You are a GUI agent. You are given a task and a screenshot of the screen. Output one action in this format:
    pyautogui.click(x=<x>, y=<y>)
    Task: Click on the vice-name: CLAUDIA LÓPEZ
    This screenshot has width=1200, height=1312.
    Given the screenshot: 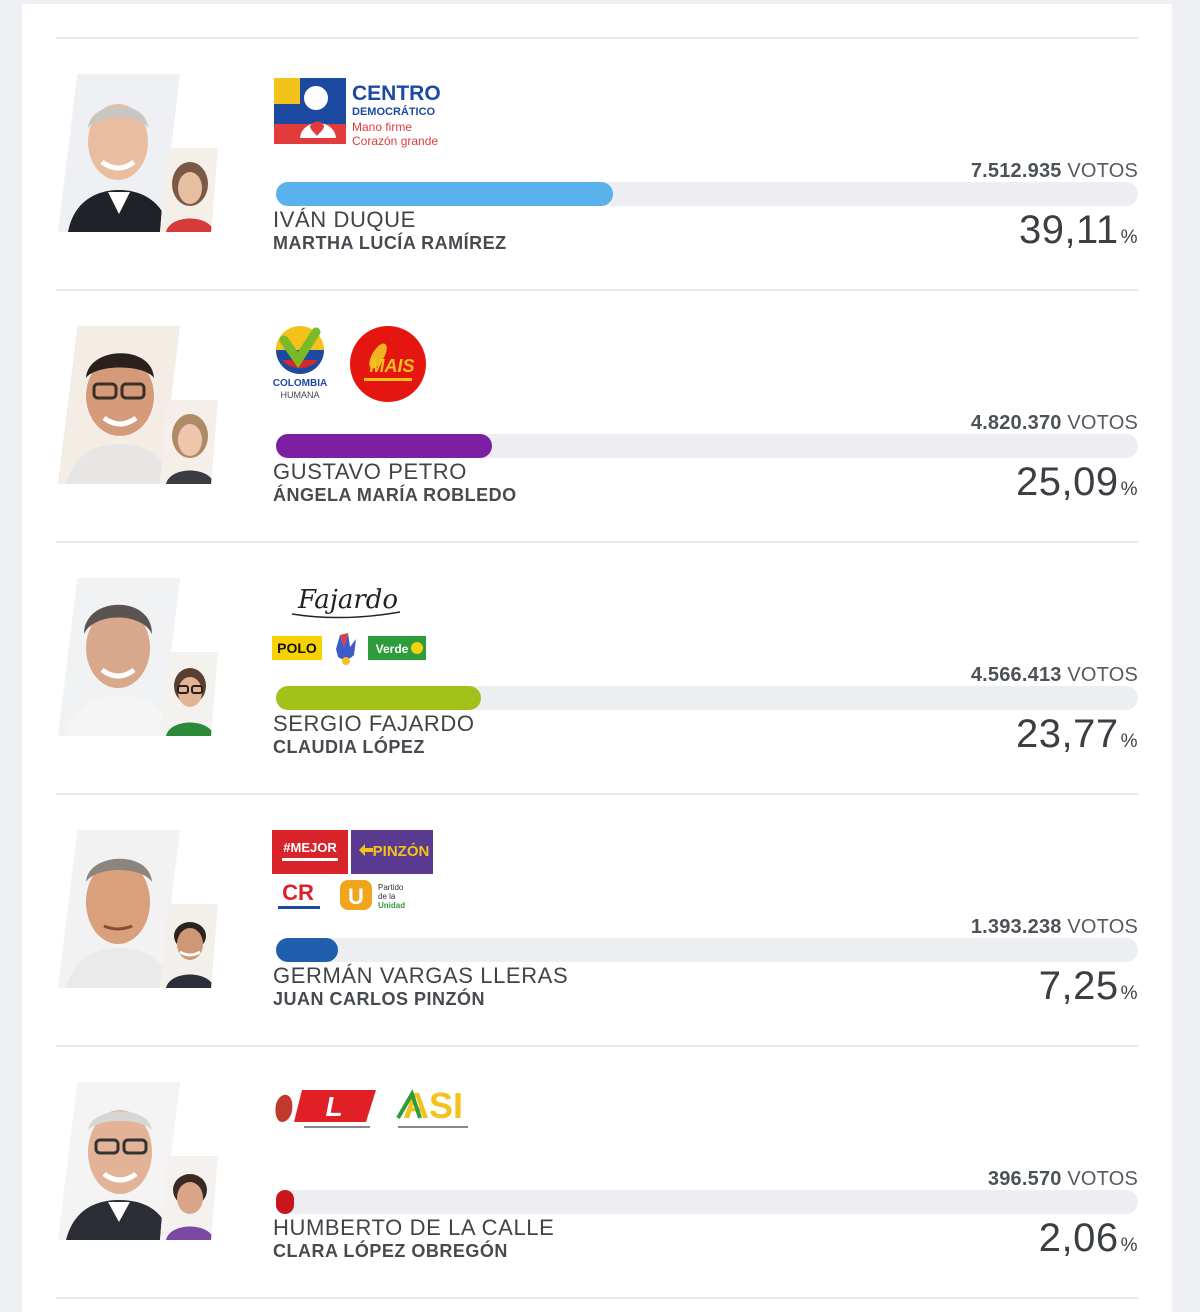 What is the action you would take?
    pyautogui.click(x=349, y=747)
    